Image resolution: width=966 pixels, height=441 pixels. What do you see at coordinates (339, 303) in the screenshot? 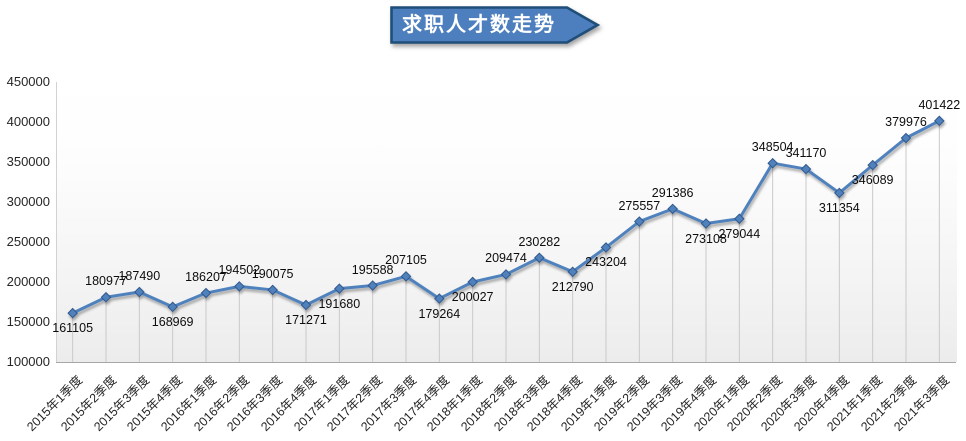
I see `data-label: 191680` at bounding box center [339, 303].